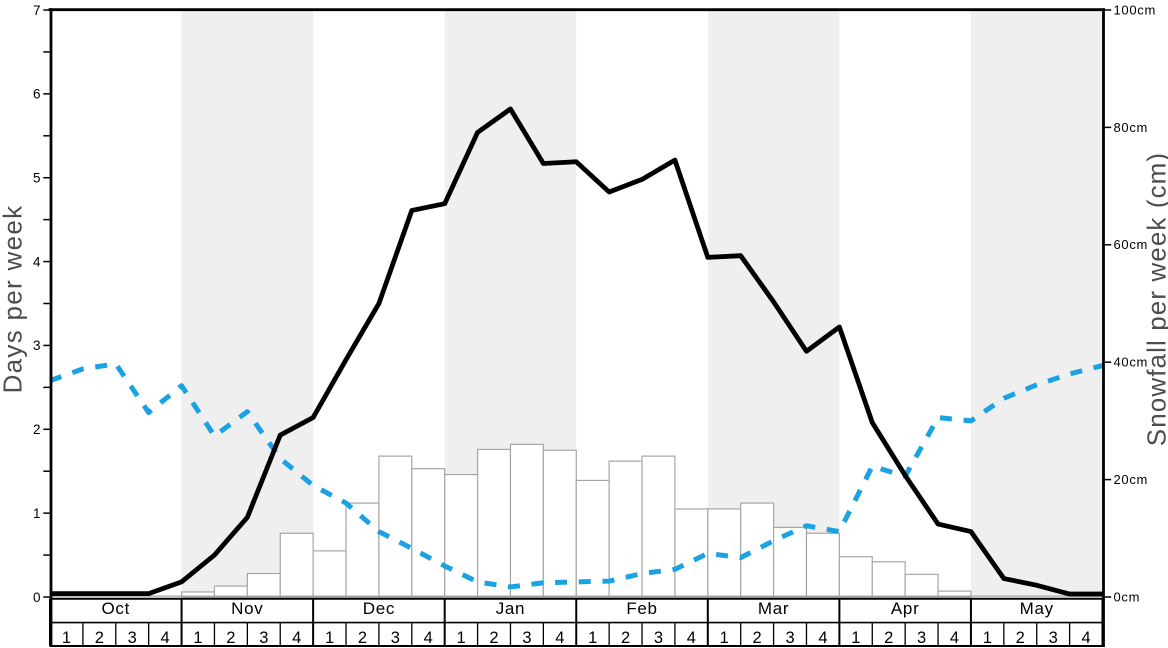 Image resolution: width=1168 pixels, height=648 pixels. I want to click on svg-text: Snowfall per week (cm), so click(1155, 299).